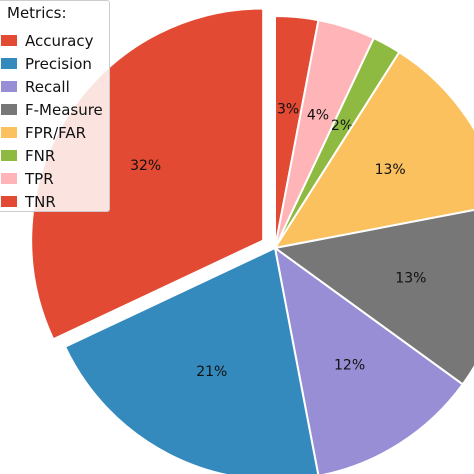 This screenshot has height=474, width=474. Describe the element at coordinates (318, 116) in the screenshot. I see `slice-value-label: 4%` at that location.